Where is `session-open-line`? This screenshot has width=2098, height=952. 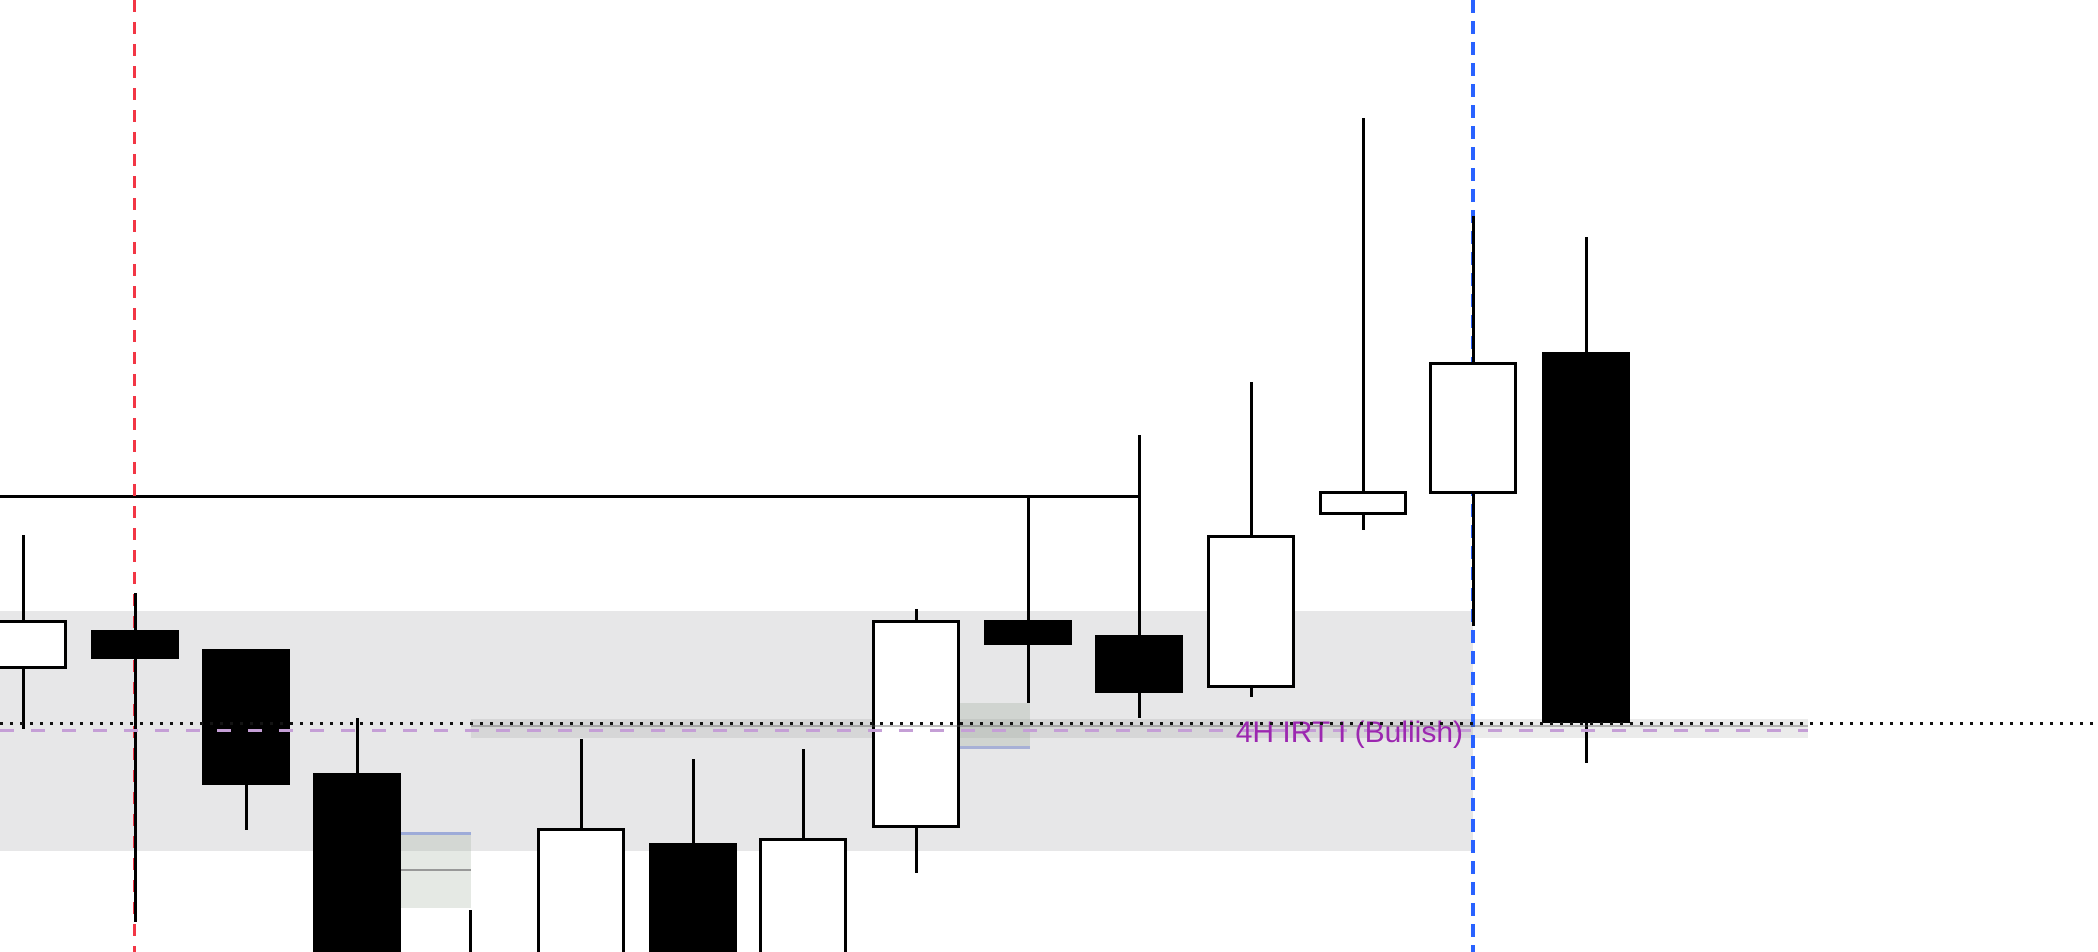 session-open-line is located at coordinates (134, 476).